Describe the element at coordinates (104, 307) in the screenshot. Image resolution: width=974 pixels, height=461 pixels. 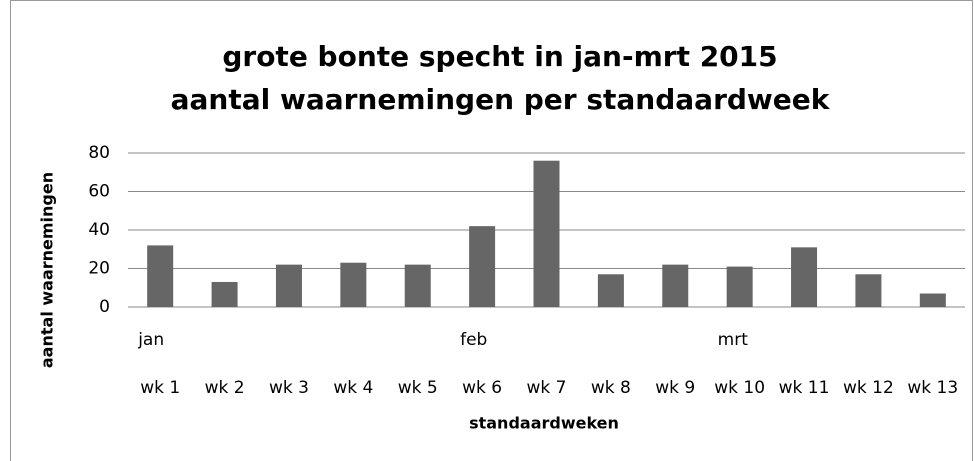
I see `y-tick-label: 0` at that location.